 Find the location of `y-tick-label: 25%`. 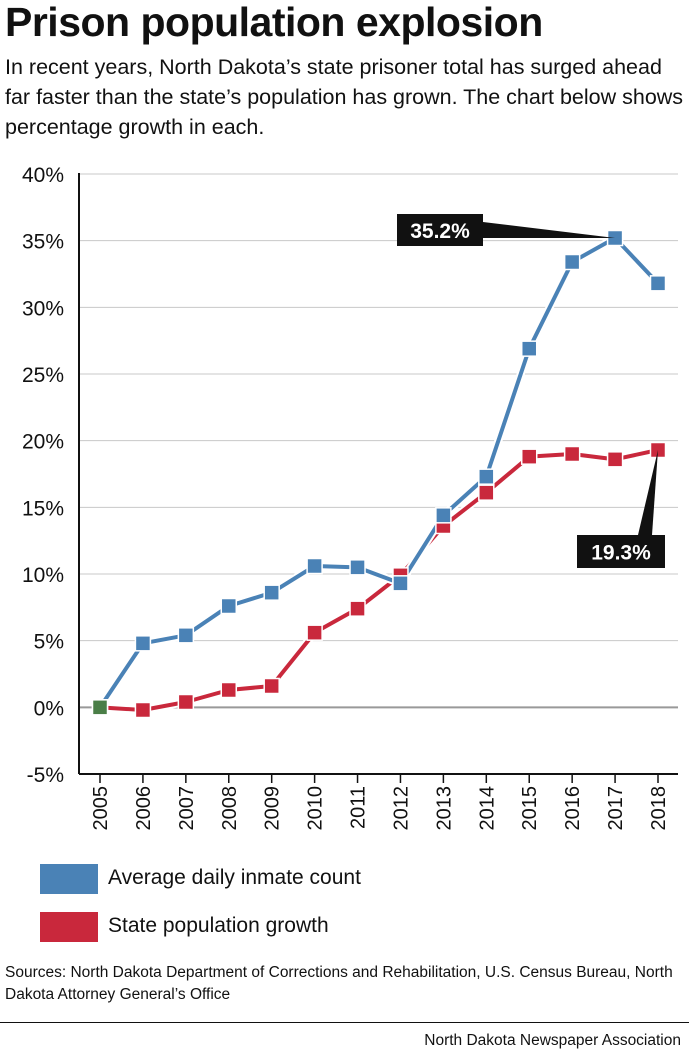

y-tick-label: 25% is located at coordinates (43, 375).